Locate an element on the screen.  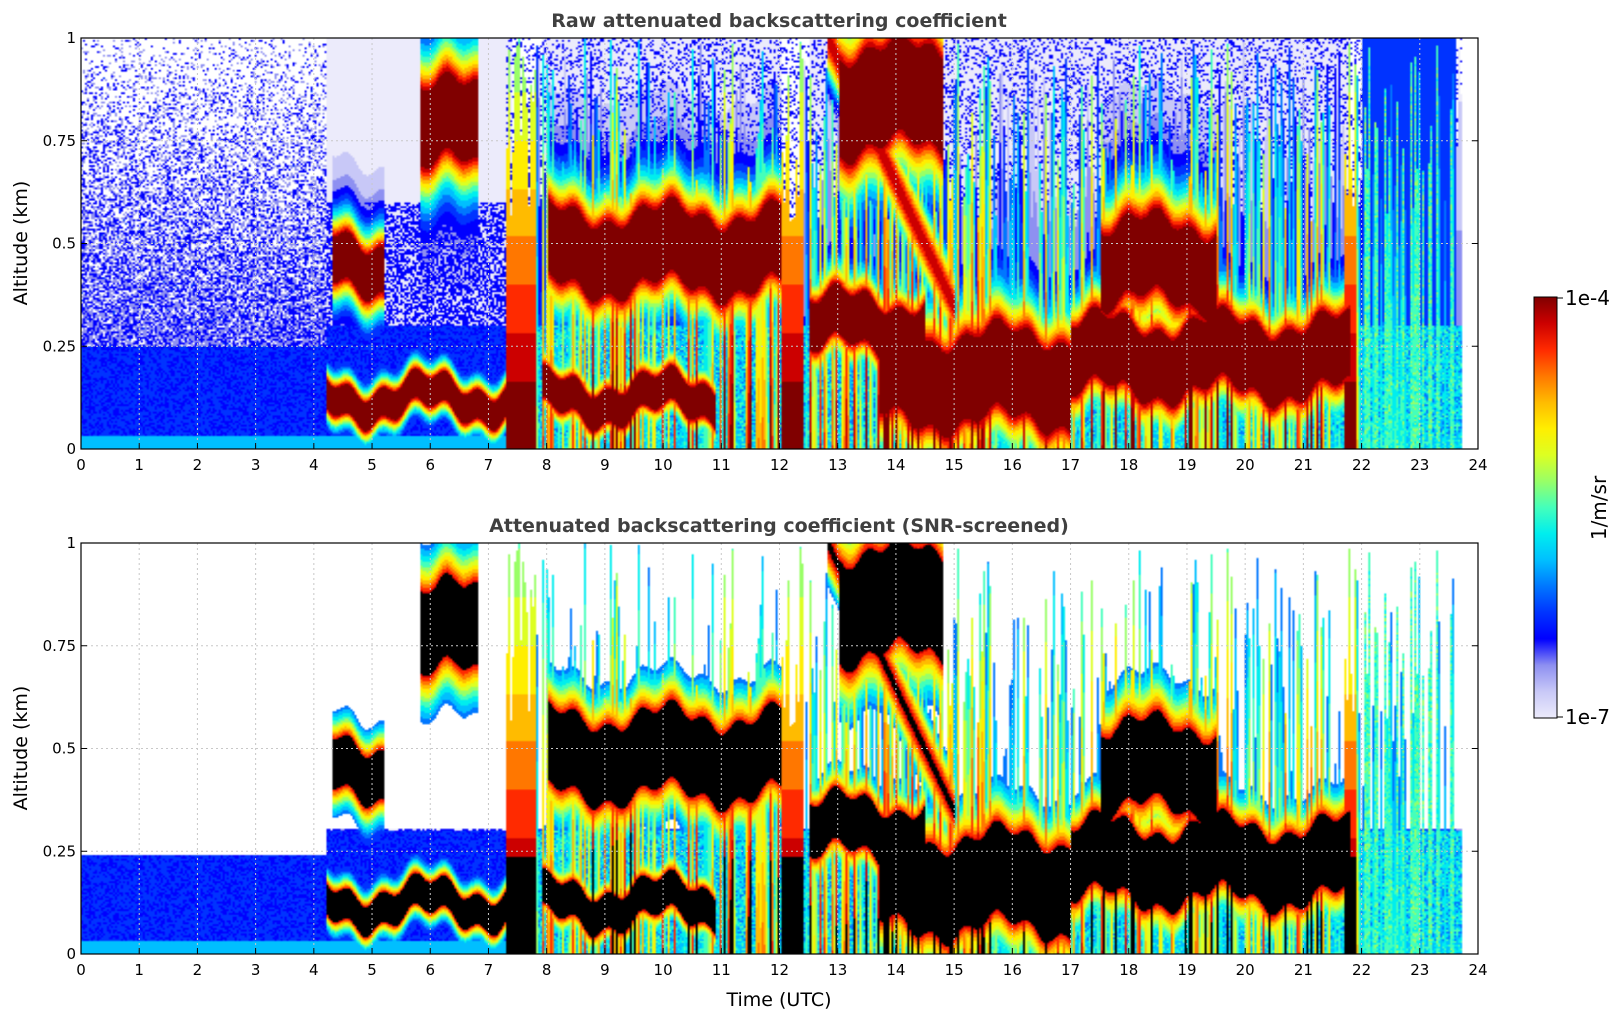
panel-raw-x-ticks: 0 1 2 3 4 5 6 7 8 9 10 11 12 13 14 15 16 17 18 19 20 21 22 23 24 is located at coordinates (782, 458).